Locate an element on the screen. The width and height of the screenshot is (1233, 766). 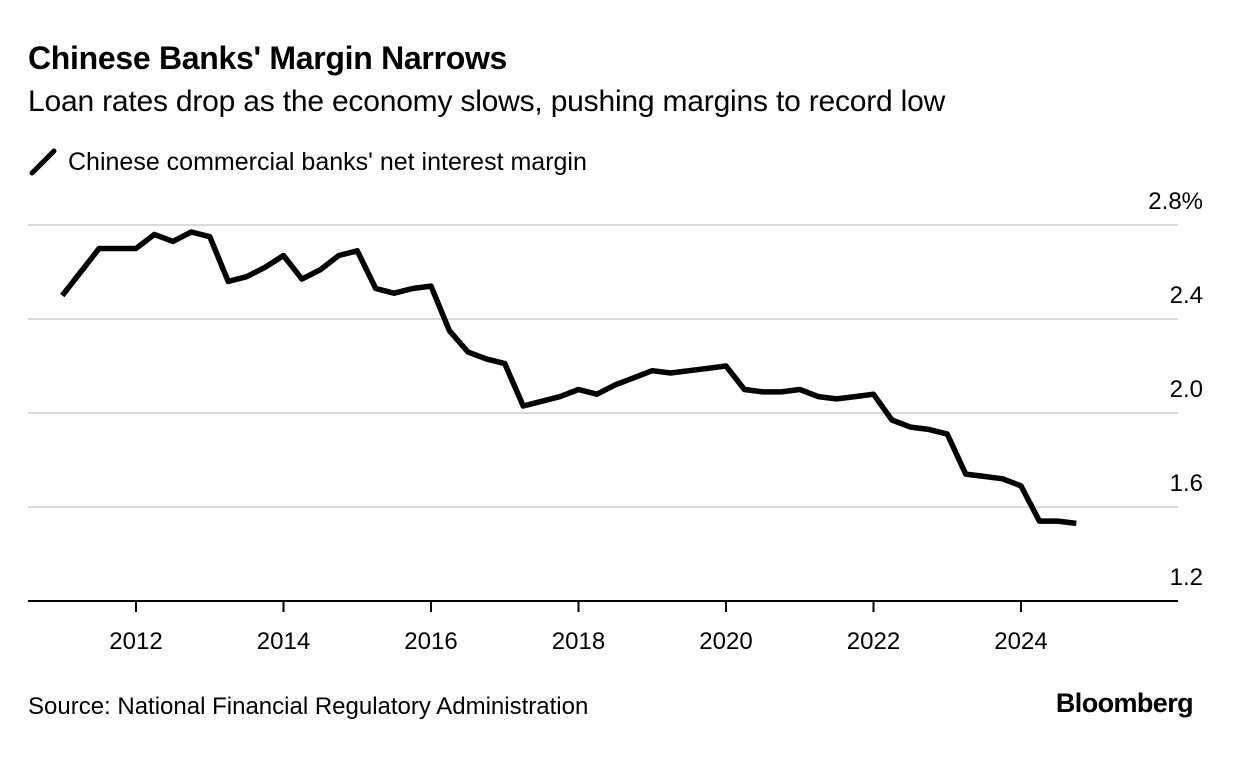
x-axis: 2012 2014 2016 2018 2020 2022 2024 is located at coordinates (603, 627).